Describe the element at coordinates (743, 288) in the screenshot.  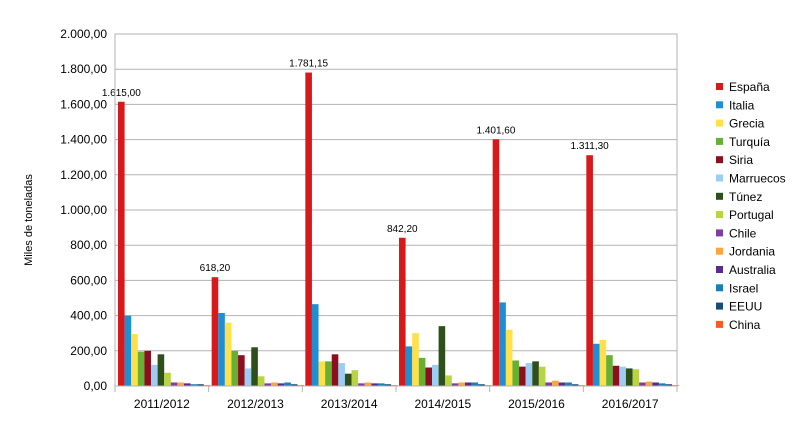
I see `legend-label: Israel` at that location.